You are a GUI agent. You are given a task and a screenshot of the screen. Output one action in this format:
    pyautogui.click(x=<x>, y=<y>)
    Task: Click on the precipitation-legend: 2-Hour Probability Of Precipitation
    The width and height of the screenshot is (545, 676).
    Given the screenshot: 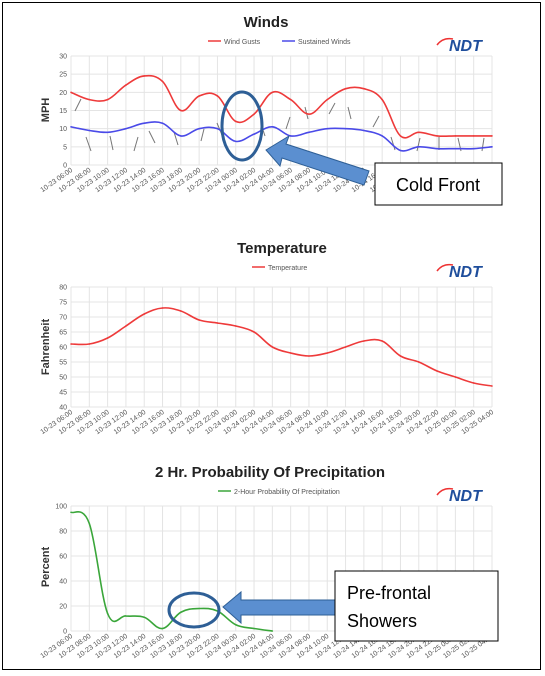 What is the action you would take?
    pyautogui.click(x=279, y=492)
    